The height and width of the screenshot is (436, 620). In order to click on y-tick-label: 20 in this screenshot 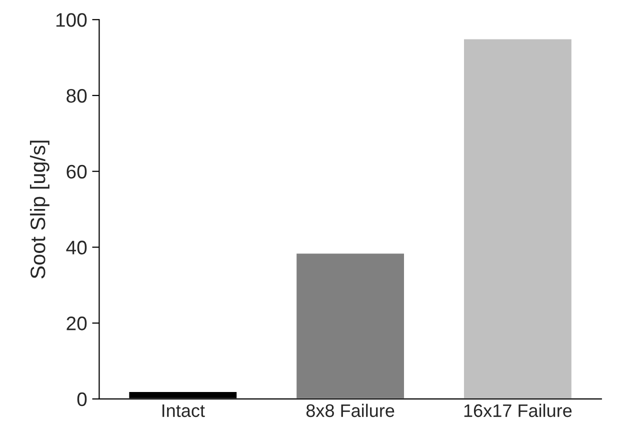, I will do `click(76, 323)`.